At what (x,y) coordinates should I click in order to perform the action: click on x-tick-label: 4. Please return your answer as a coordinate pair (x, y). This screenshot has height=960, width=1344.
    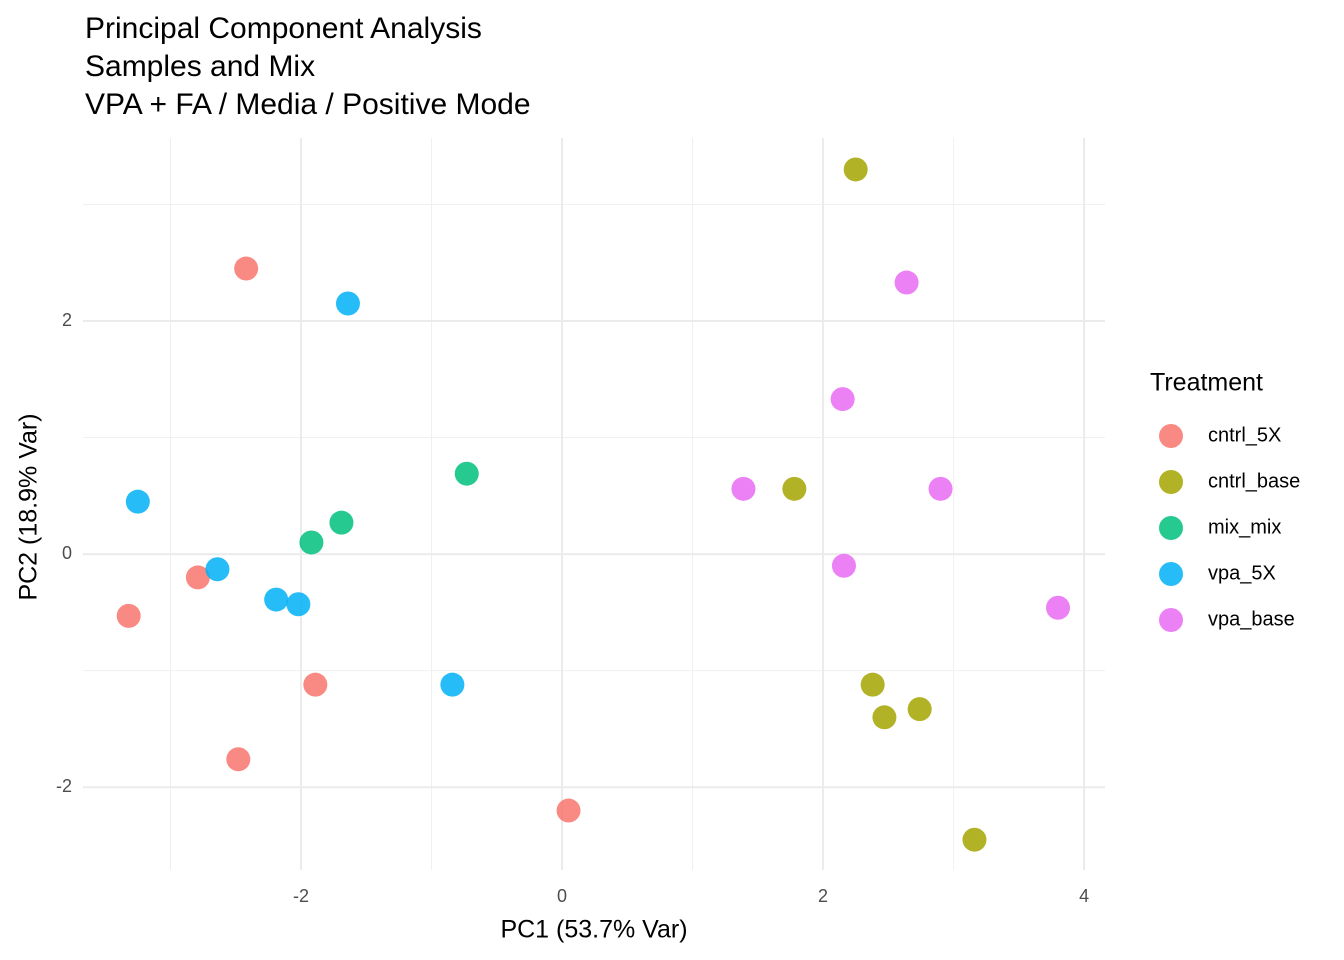
    Looking at the image, I should click on (1084, 896).